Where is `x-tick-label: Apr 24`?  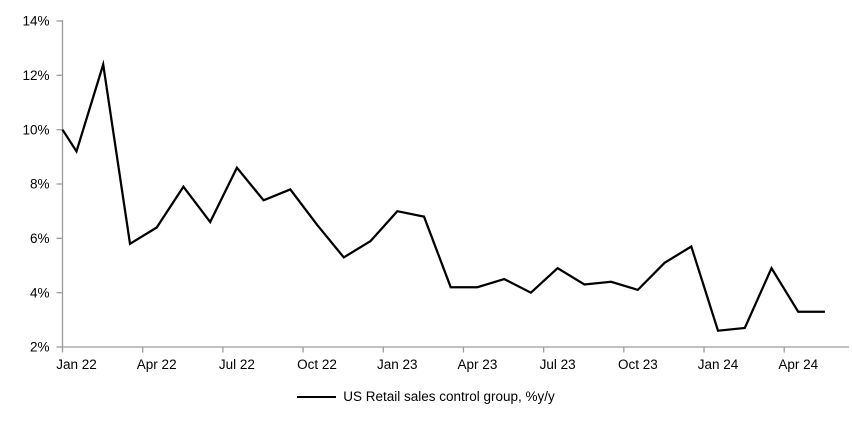 x-tick-label: Apr 24 is located at coordinates (798, 364).